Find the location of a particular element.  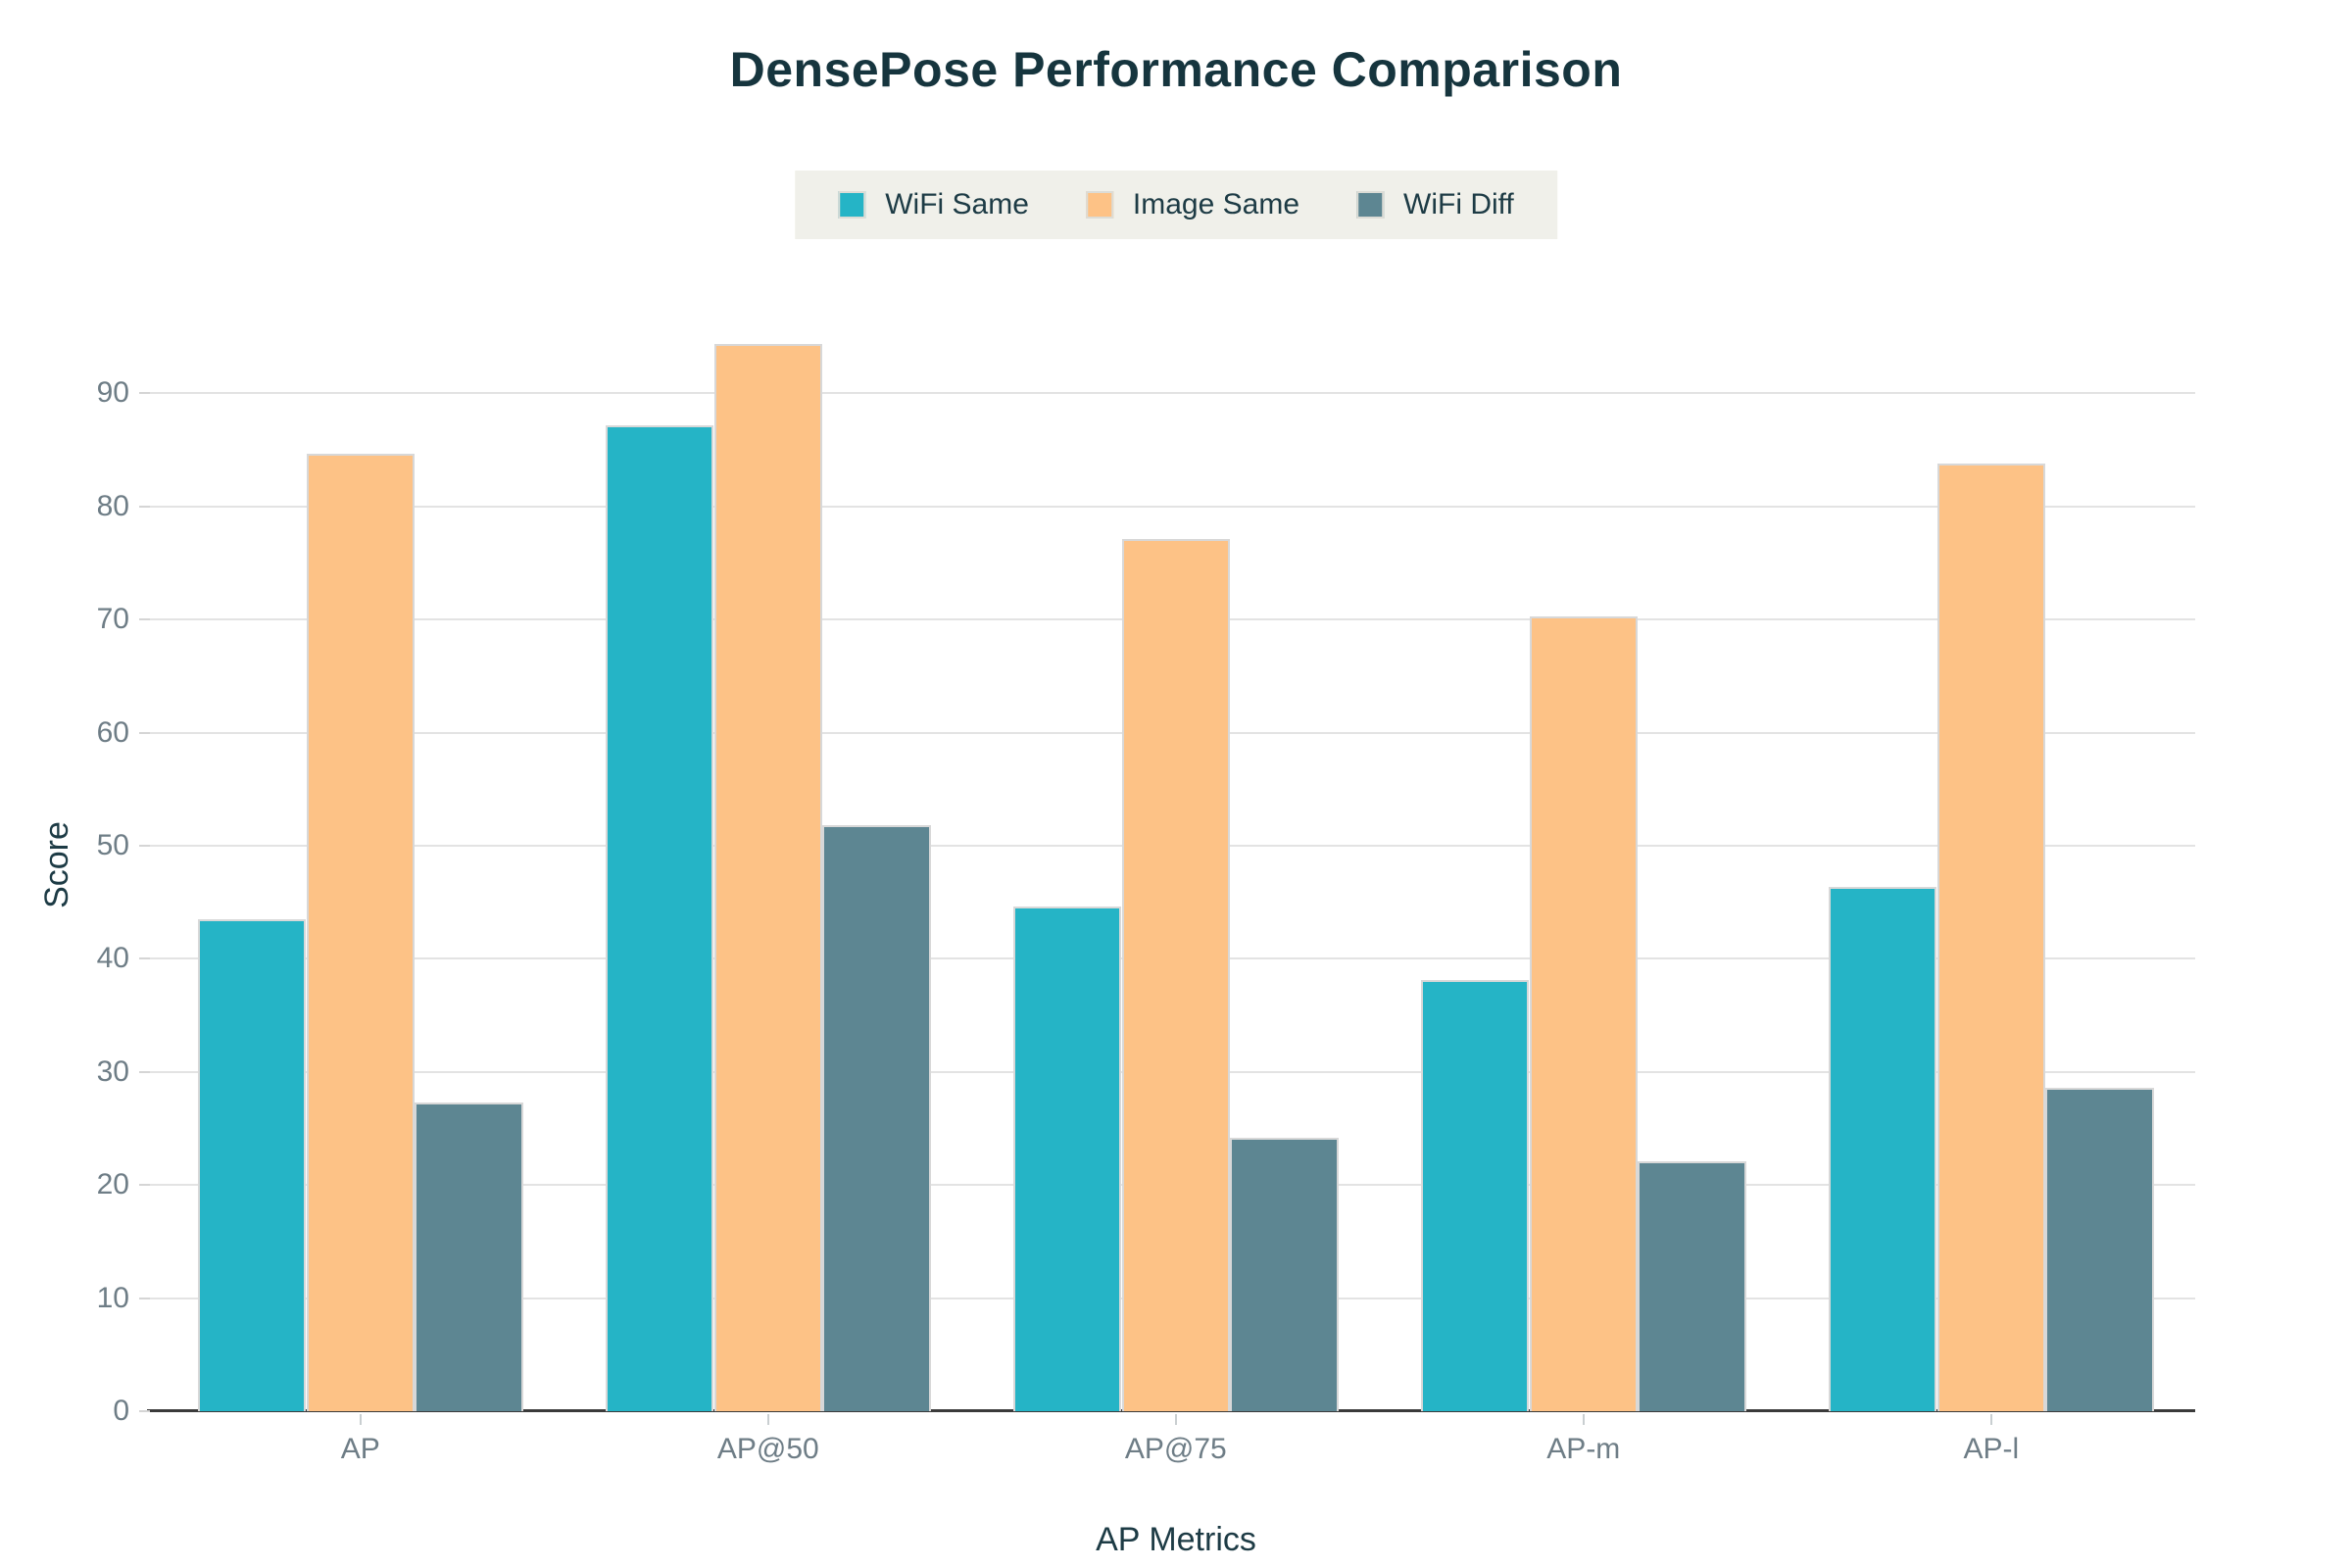

y-tick-label-90: 90 is located at coordinates (112, 393).